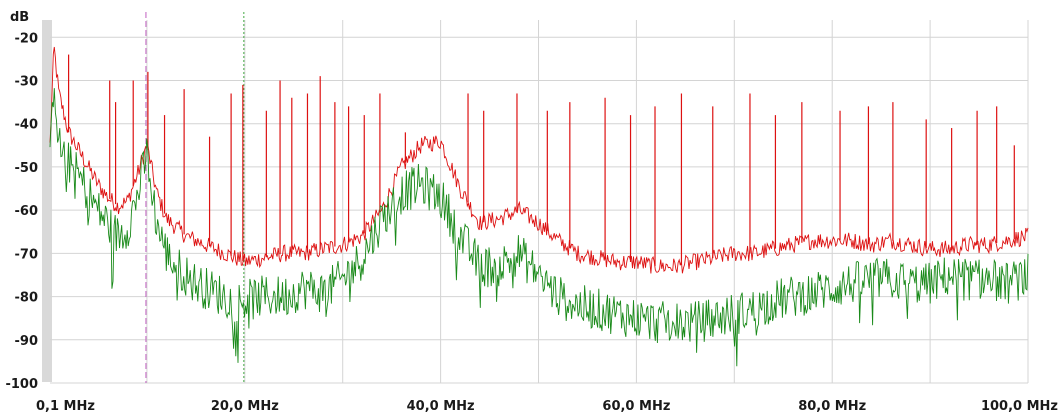 The width and height of the screenshot is (1062, 417). Describe the element at coordinates (27, 125) in the screenshot. I see `y-tick-label: -40` at that location.